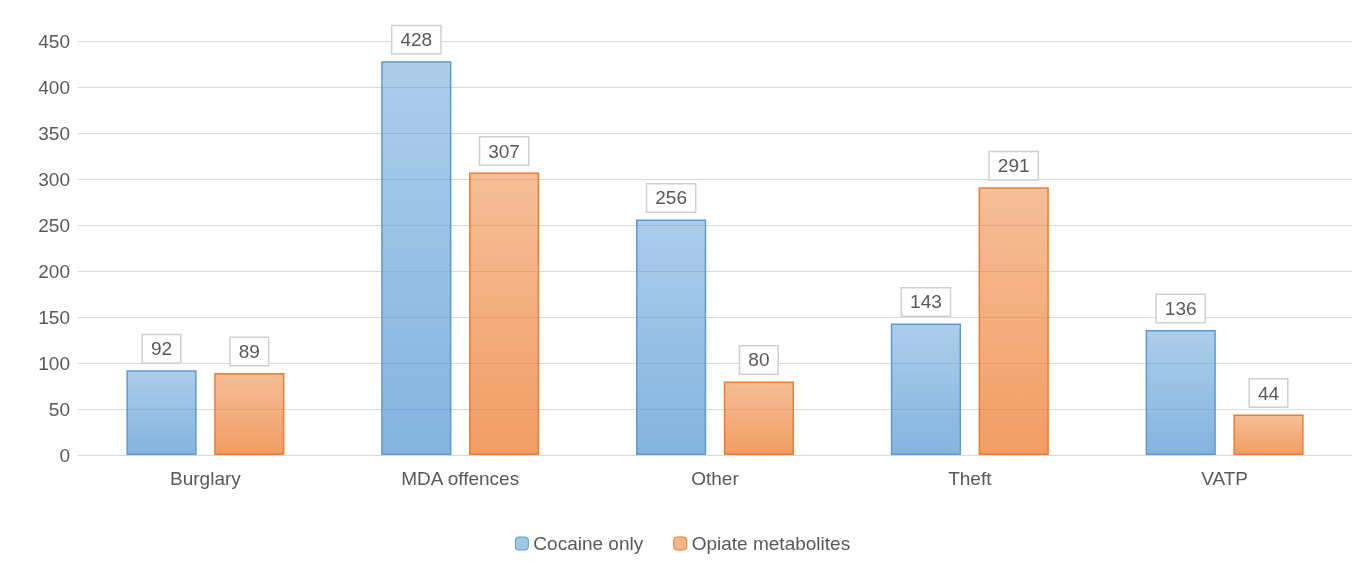 The height and width of the screenshot is (566, 1365). What do you see at coordinates (1180, 308) in the screenshot?
I see `data-label: 136` at bounding box center [1180, 308].